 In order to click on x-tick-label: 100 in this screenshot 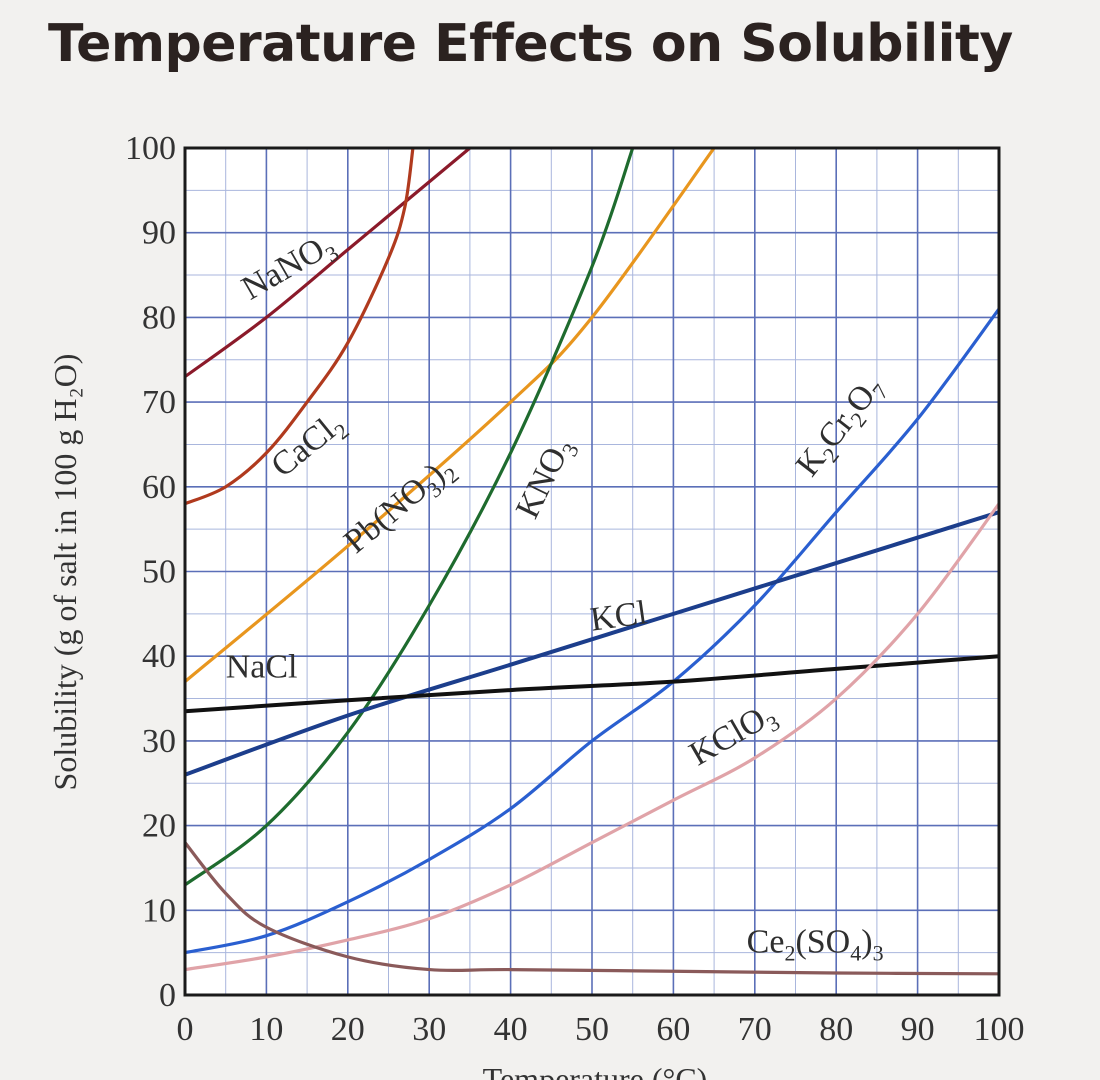, I will do `click(999, 1029)`.